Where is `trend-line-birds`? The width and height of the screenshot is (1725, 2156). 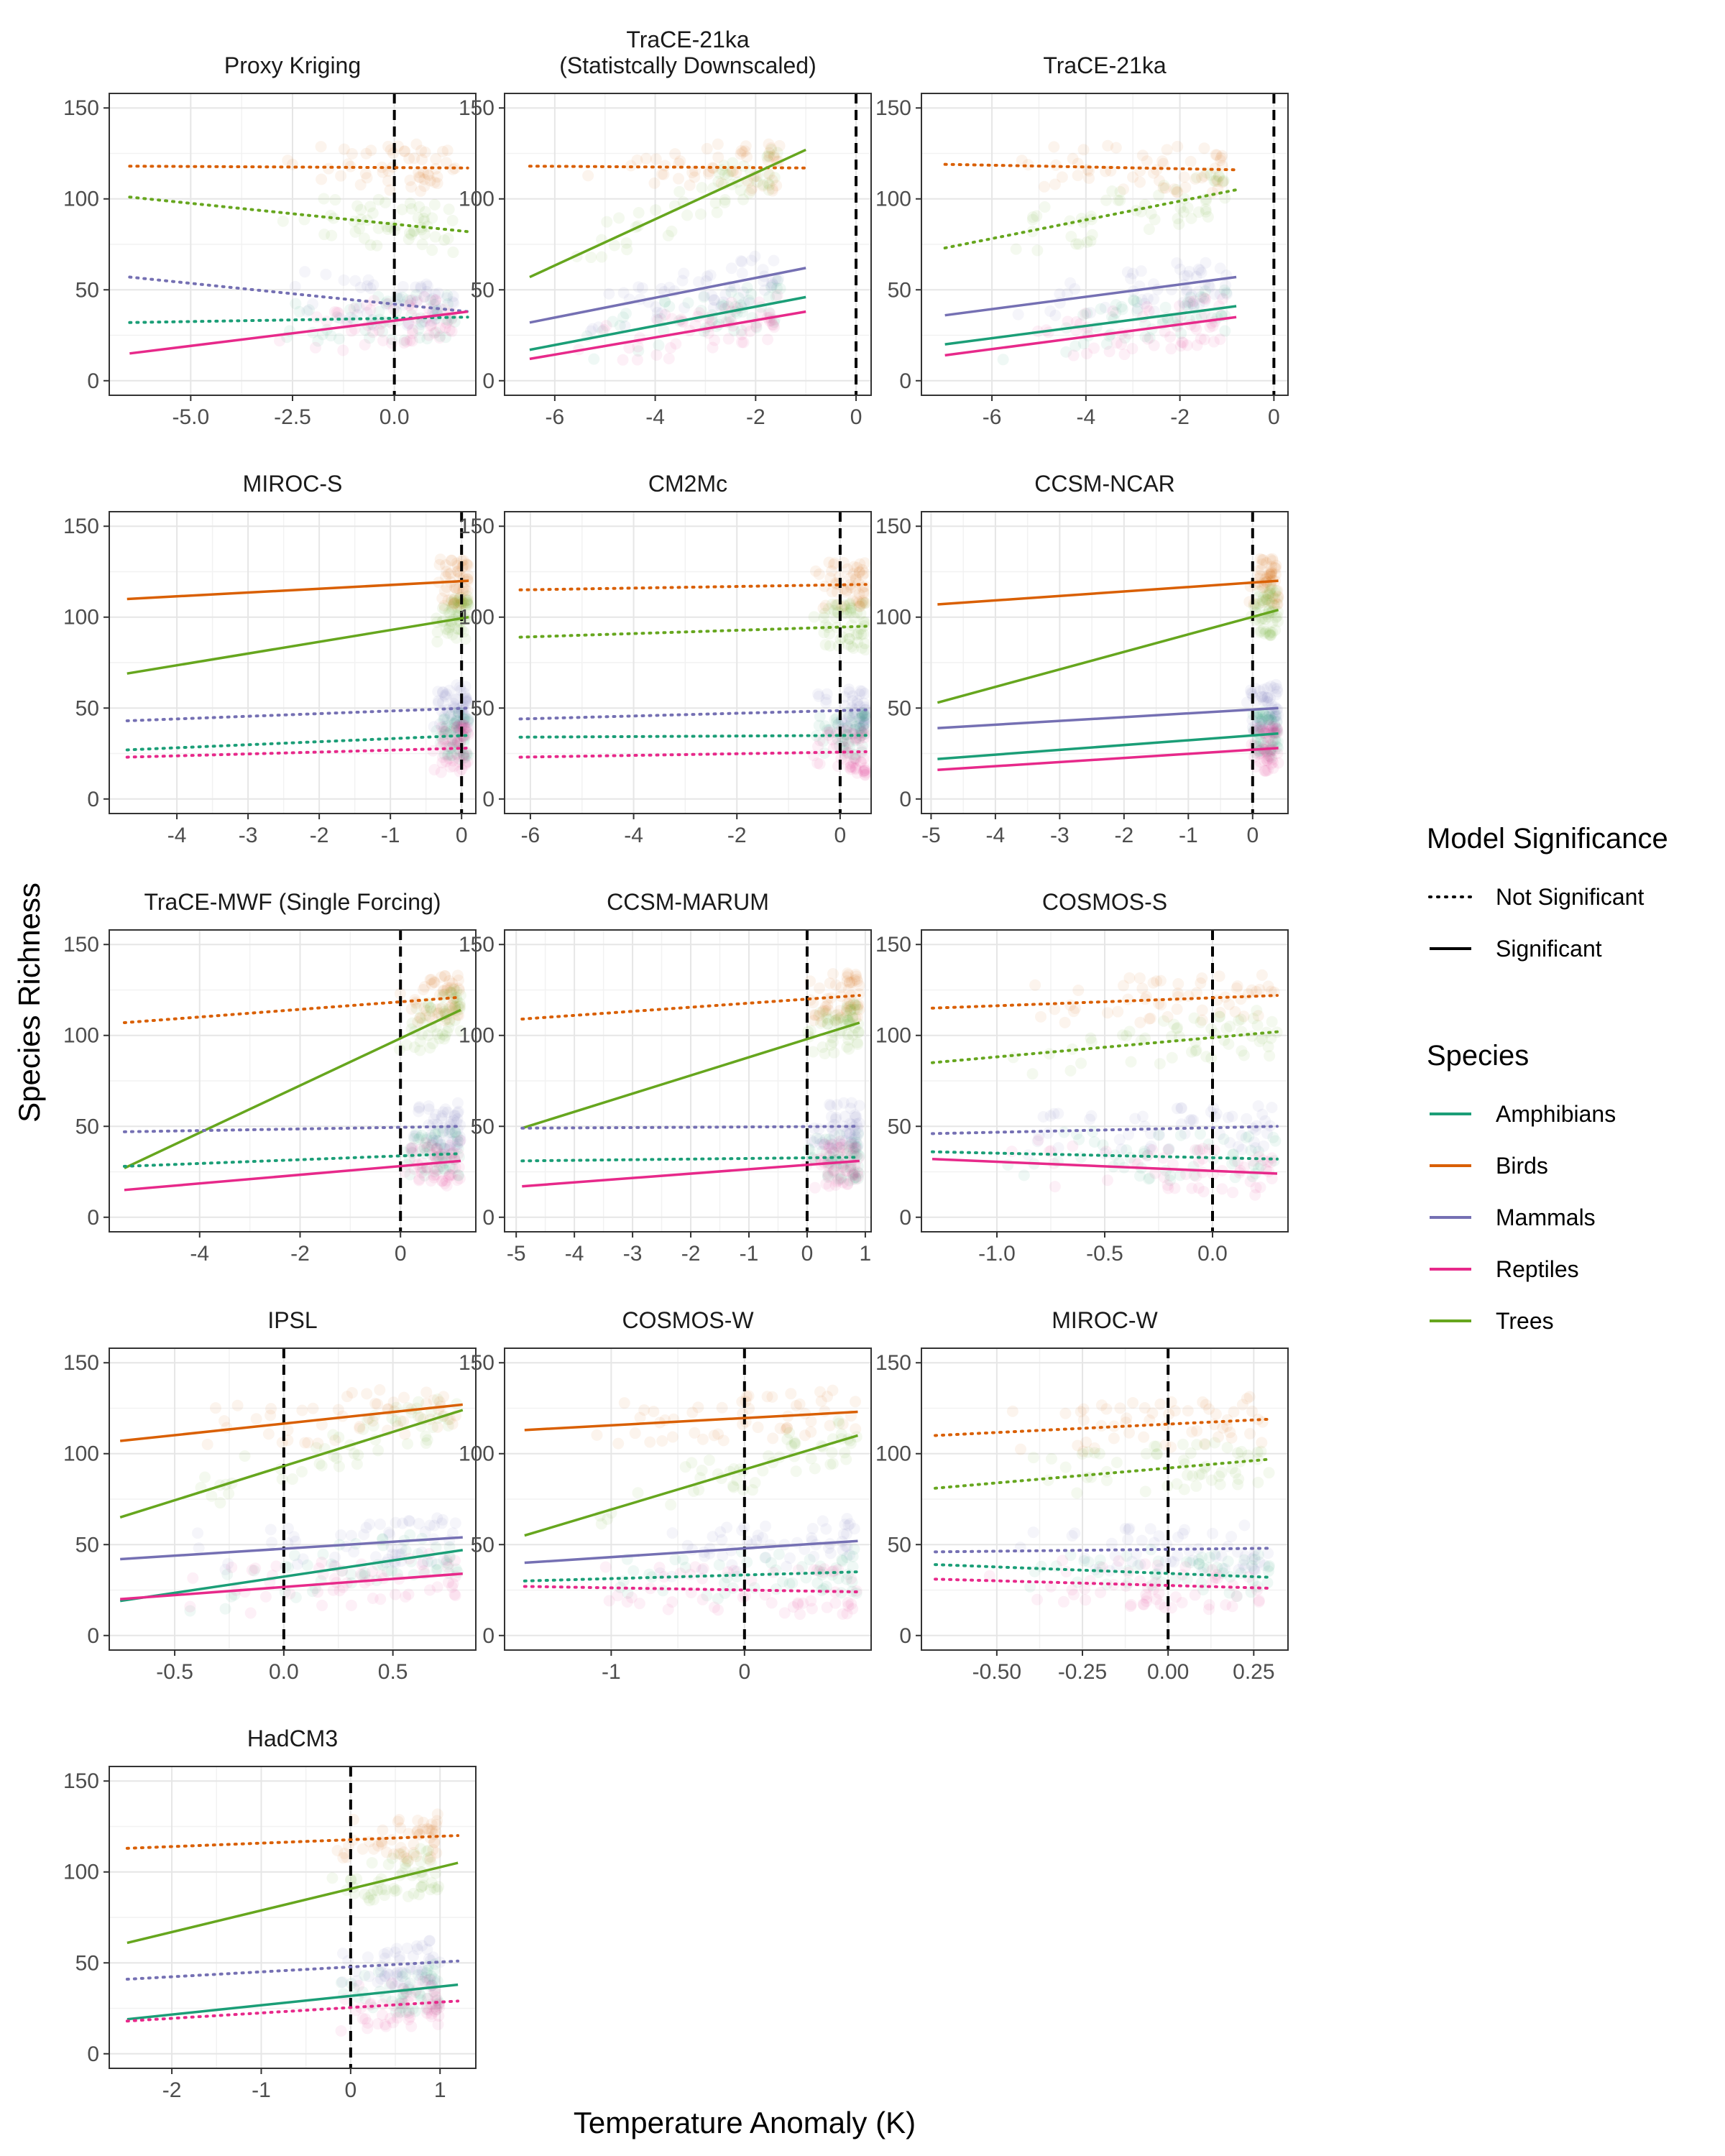
trend-line-birds is located at coordinates (297, 590).